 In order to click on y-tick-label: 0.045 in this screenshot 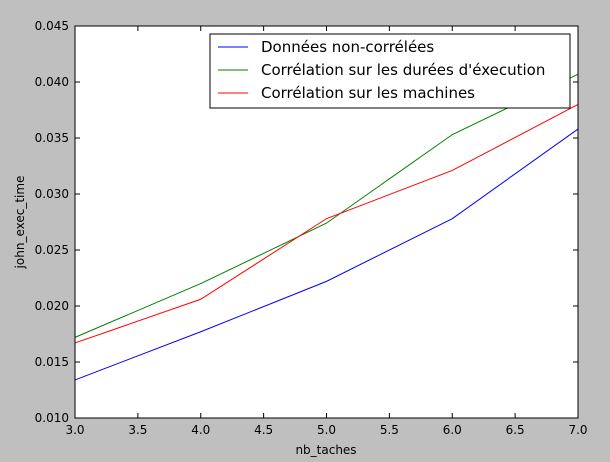, I will do `click(52, 26)`.